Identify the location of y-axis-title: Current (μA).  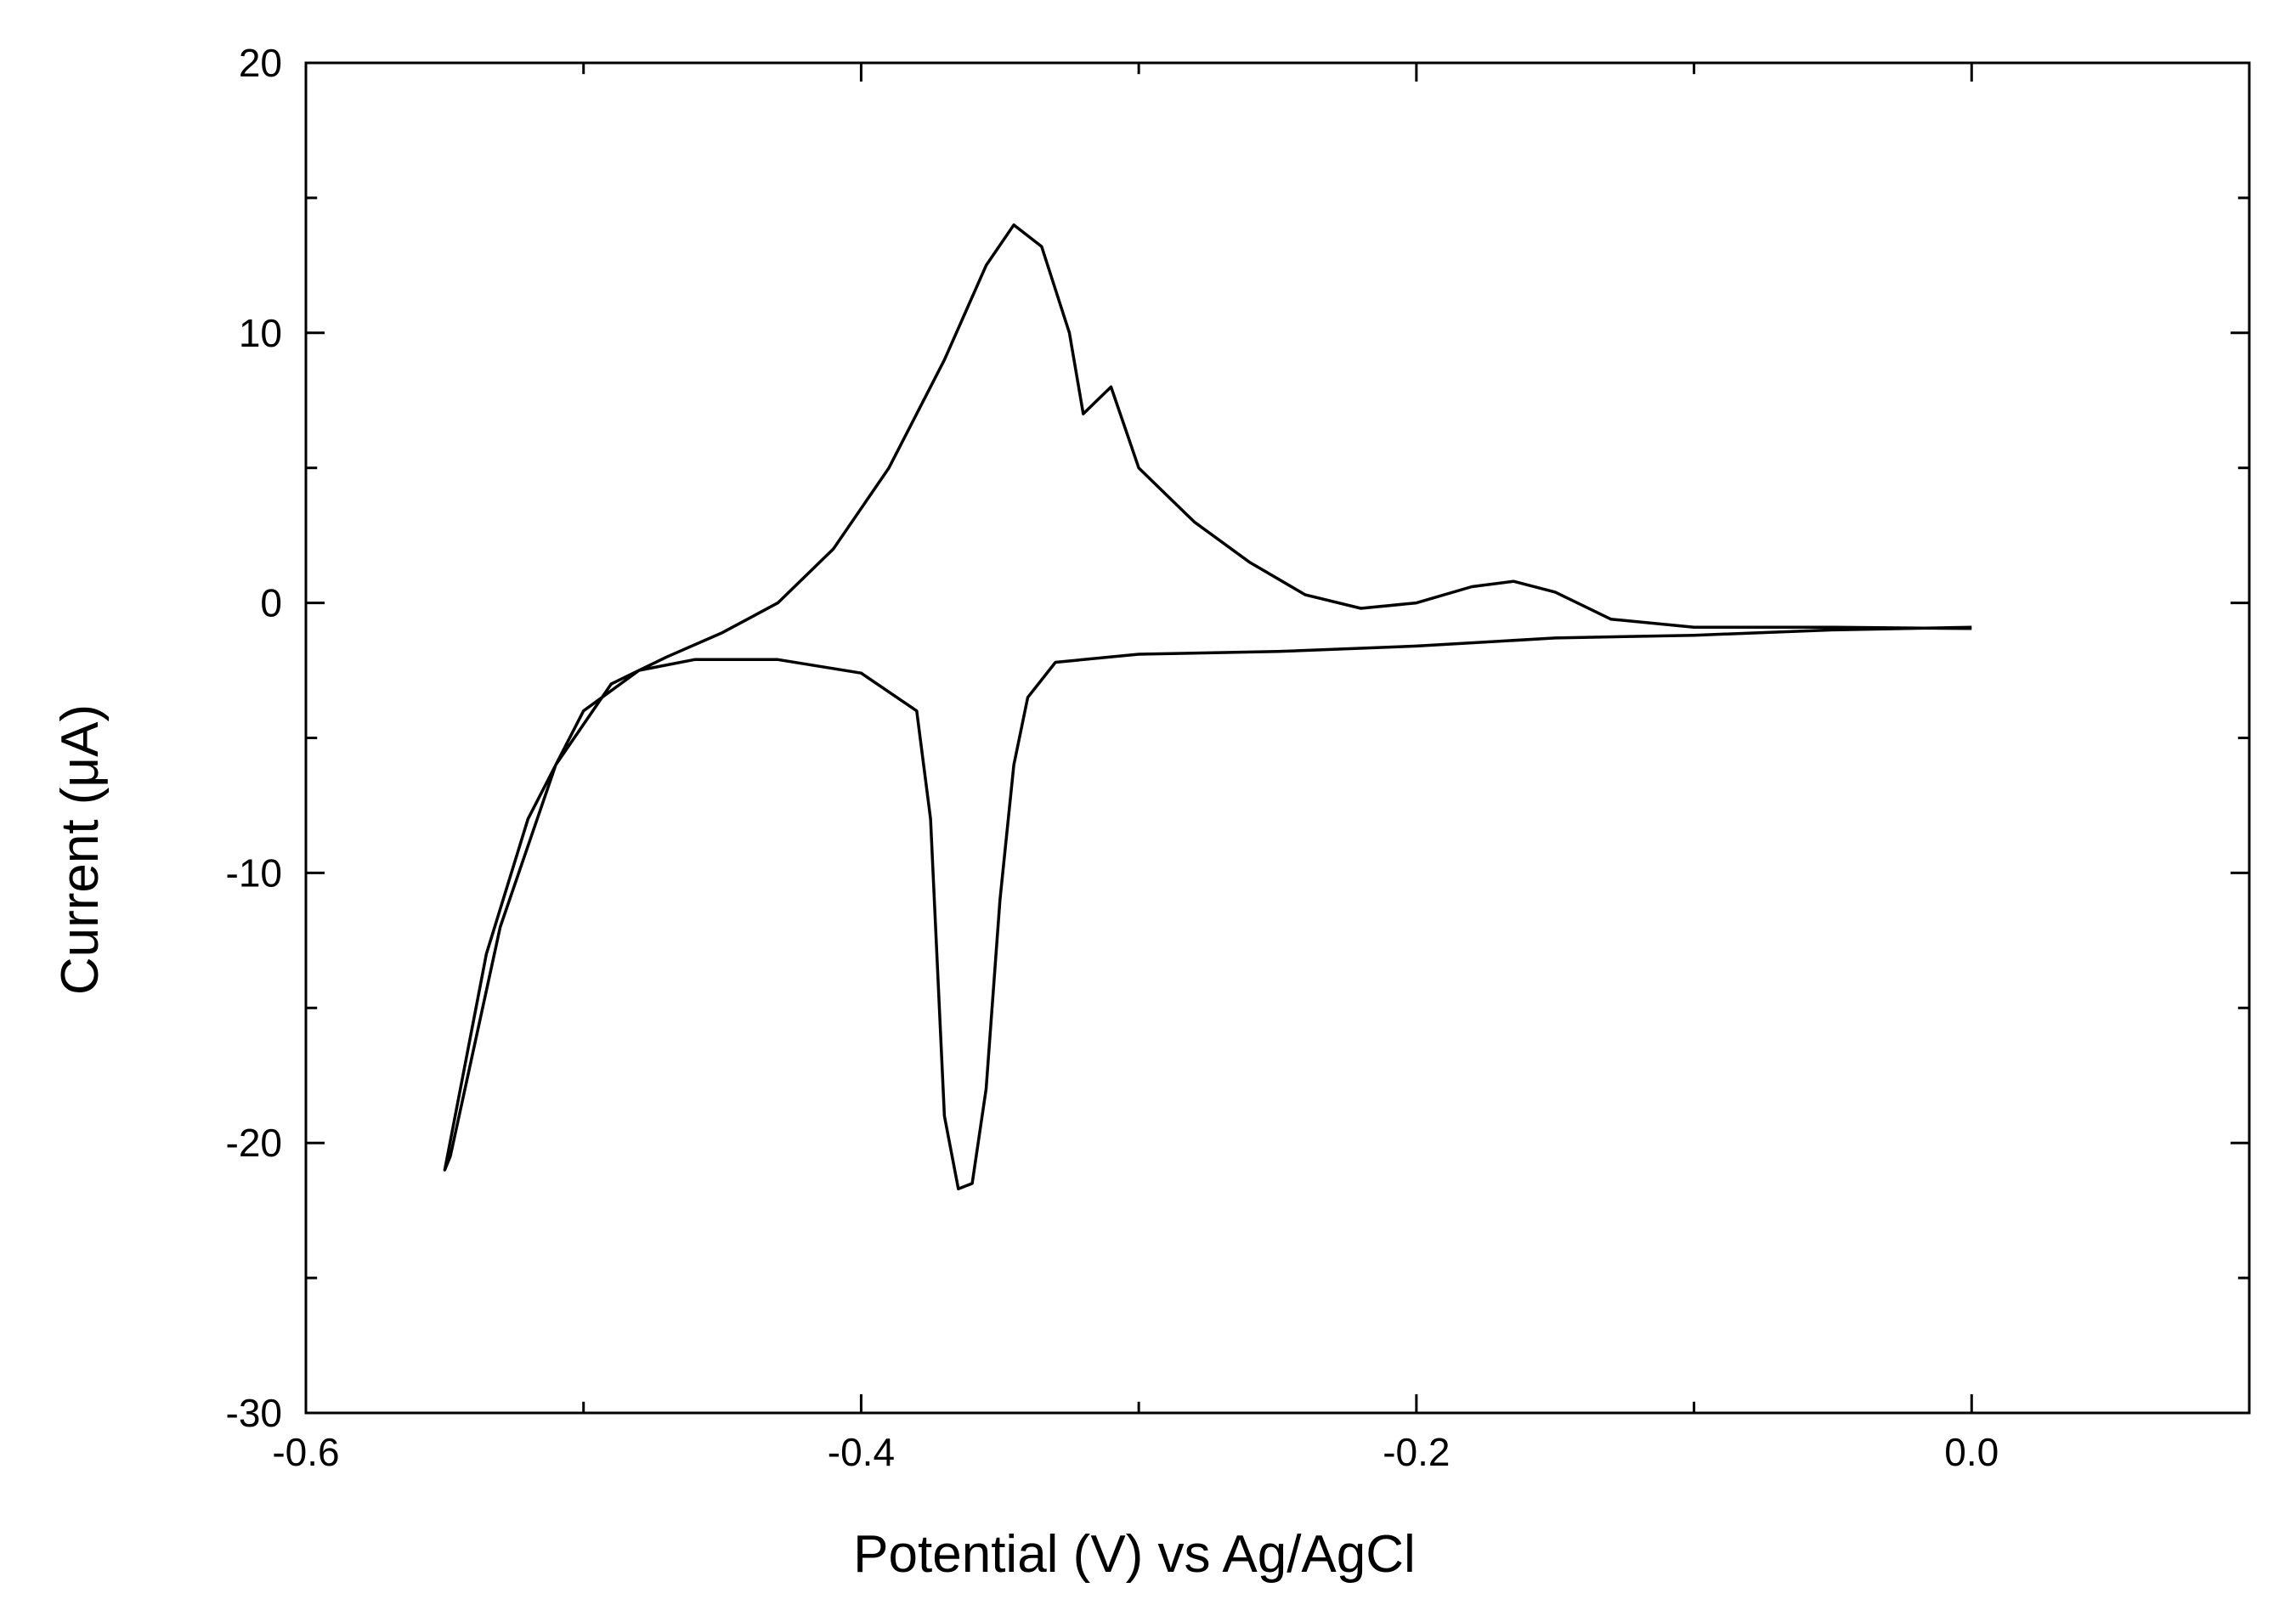
(80, 850).